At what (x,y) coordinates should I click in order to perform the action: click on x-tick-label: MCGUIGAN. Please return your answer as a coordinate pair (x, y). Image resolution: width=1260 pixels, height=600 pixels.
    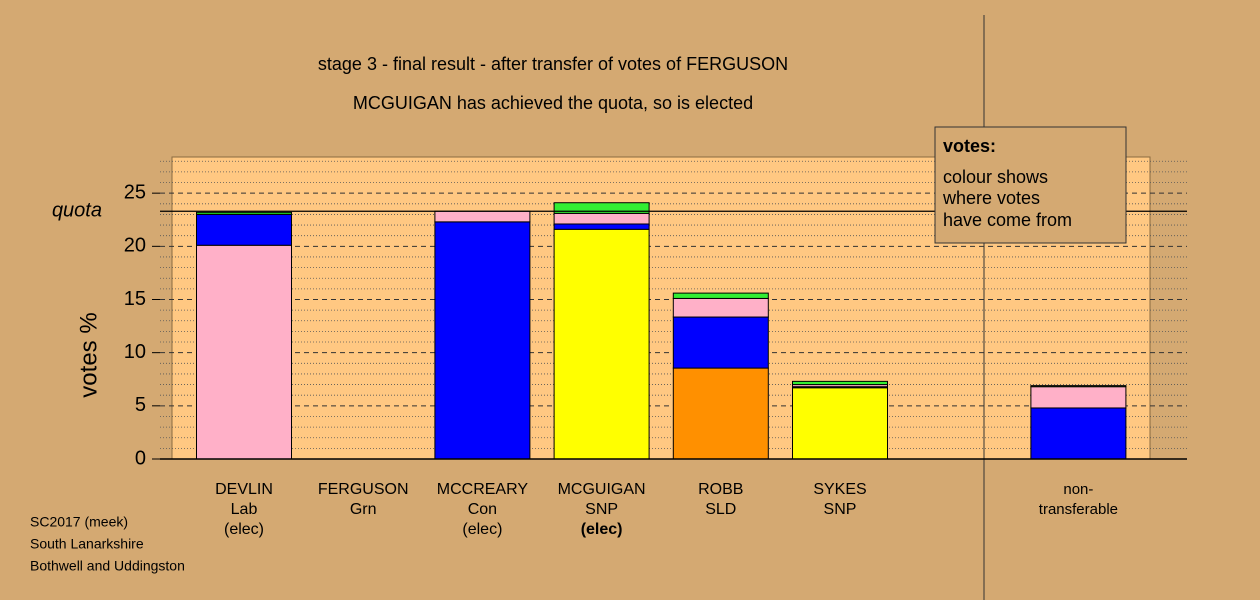
    Looking at the image, I should click on (602, 489).